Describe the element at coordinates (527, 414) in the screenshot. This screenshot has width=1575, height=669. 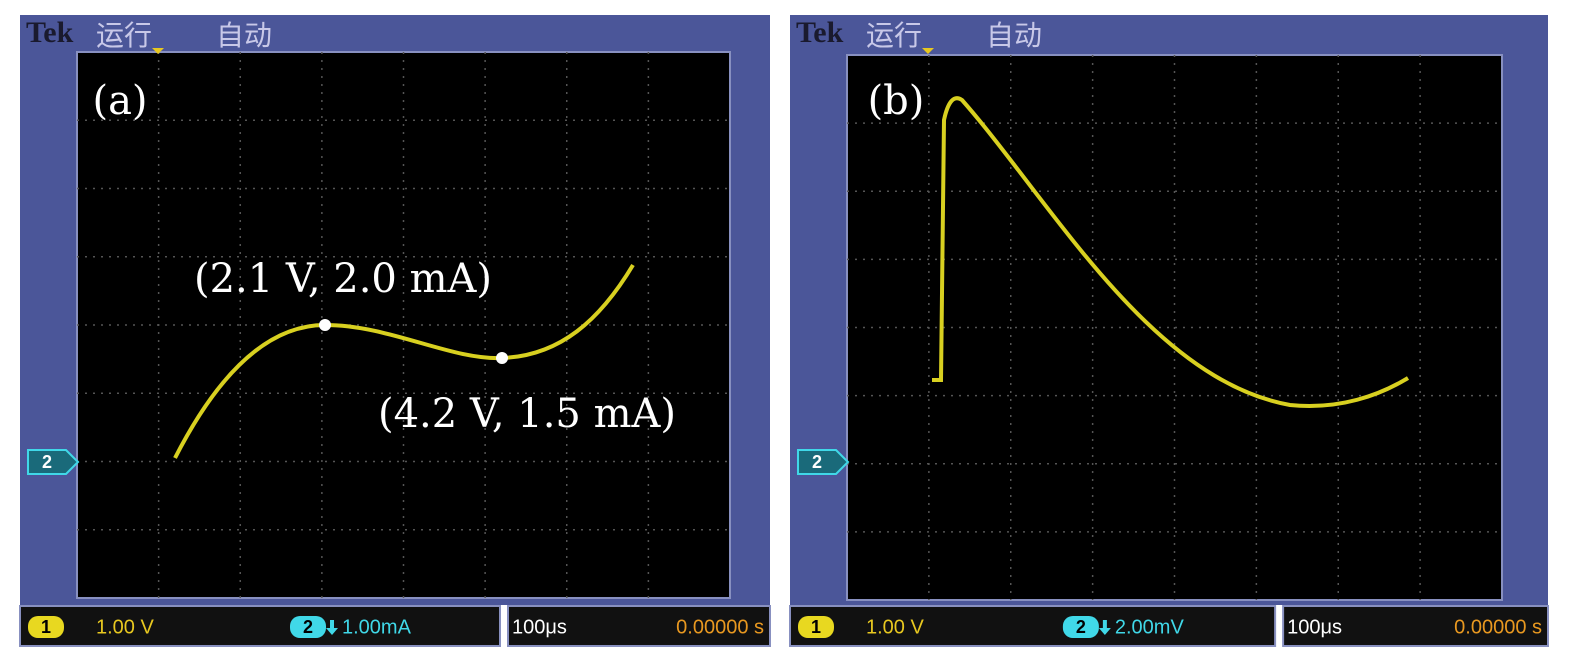
I see `point-annotation: (4.2 V, 1.5 mA)` at that location.